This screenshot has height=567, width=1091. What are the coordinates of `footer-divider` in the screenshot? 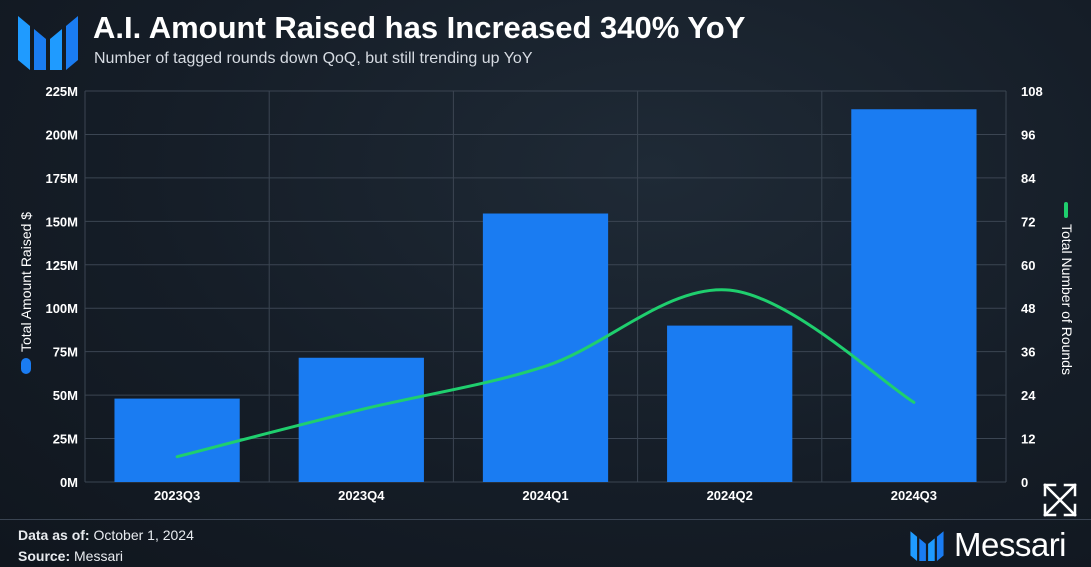 It's located at (545, 519).